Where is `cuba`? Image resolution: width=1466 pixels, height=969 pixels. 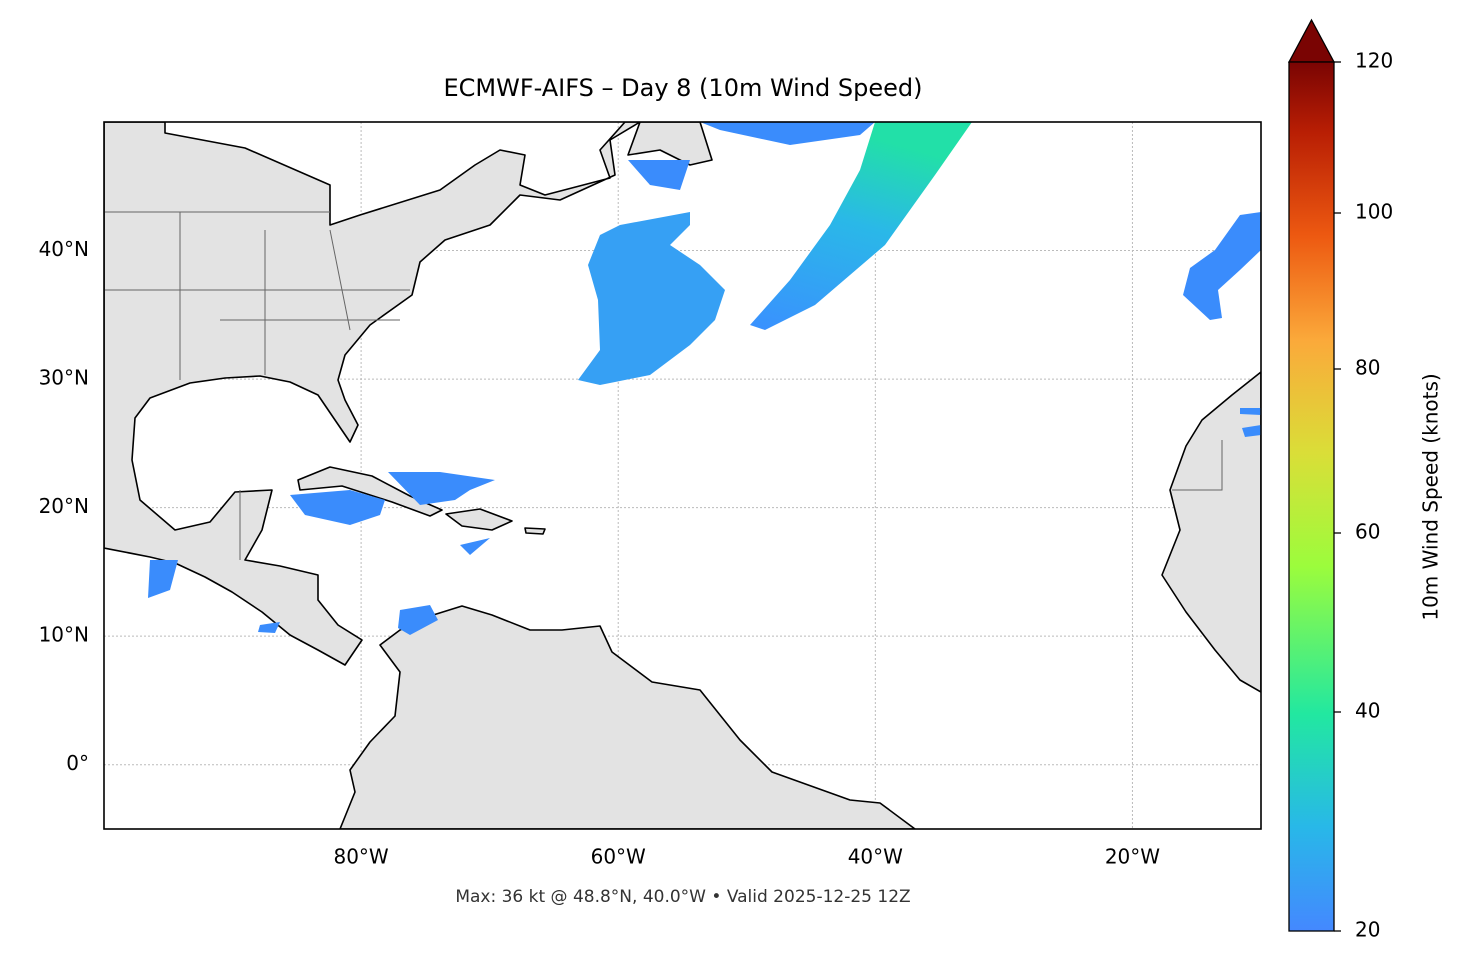
cuba is located at coordinates (370, 491).